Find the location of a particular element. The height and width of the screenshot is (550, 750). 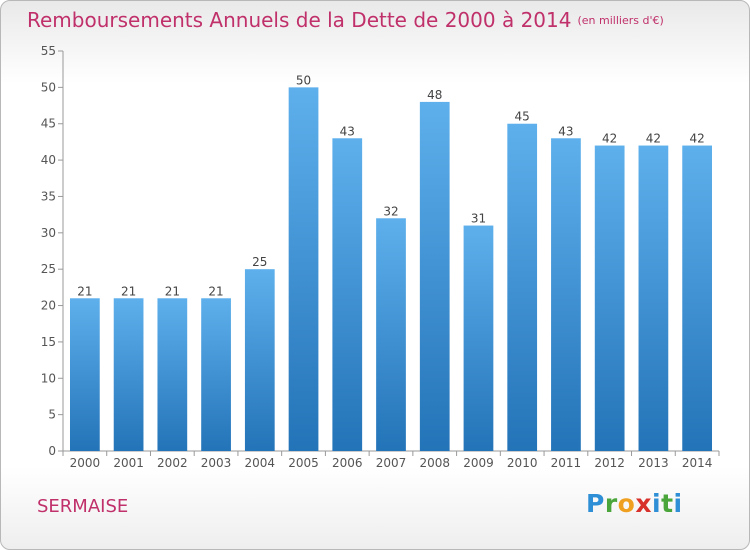

proxiti-logo: Proxiti is located at coordinates (634, 503).